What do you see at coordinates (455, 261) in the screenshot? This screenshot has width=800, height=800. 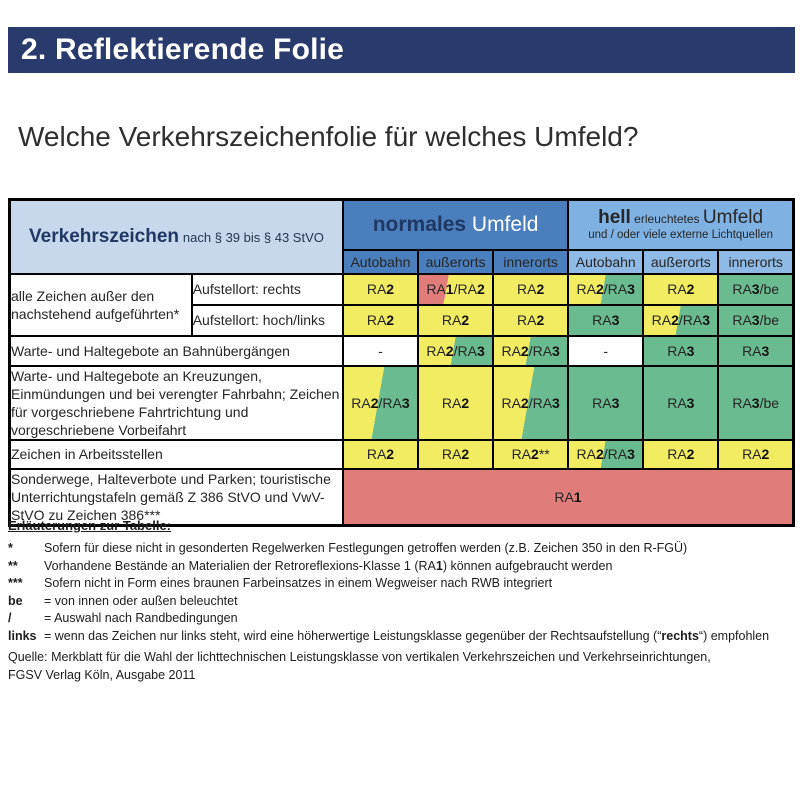 I see `col-header-ausserorts-normal: außerorts` at bounding box center [455, 261].